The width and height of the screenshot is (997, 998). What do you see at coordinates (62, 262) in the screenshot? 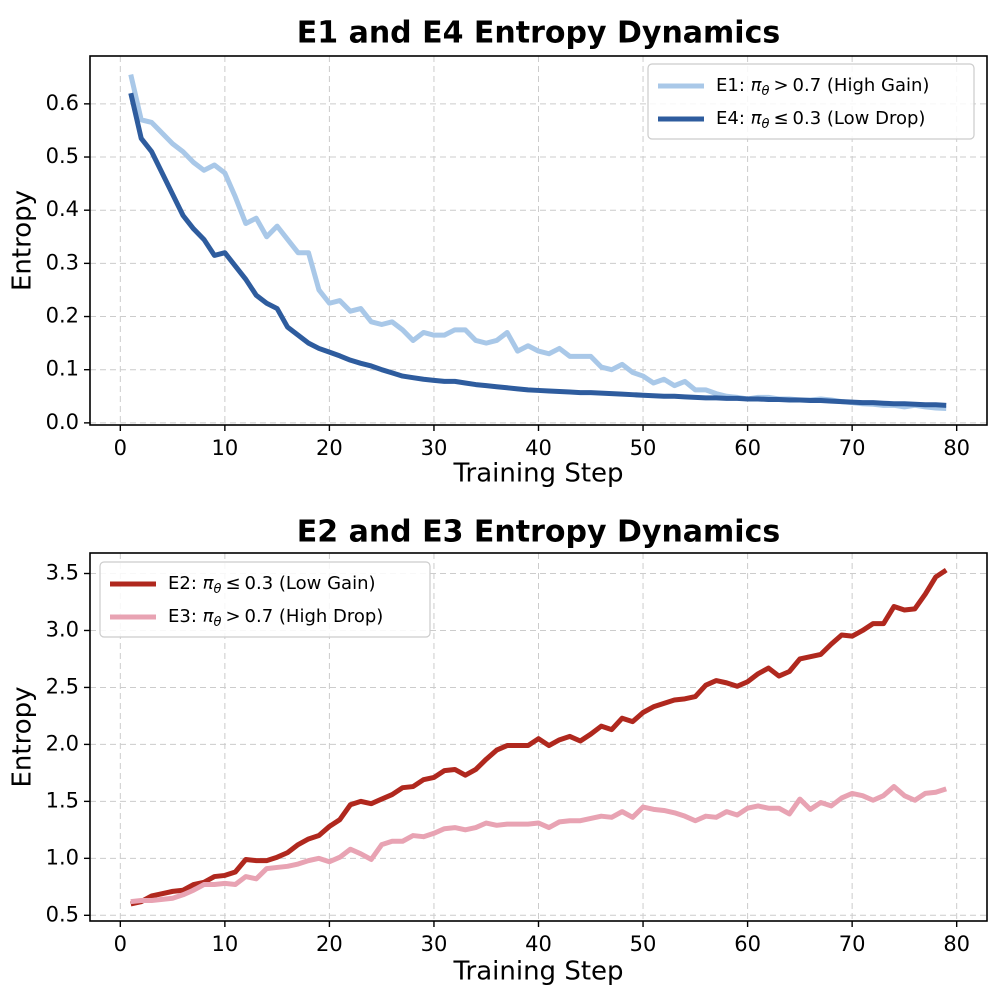
I see `y-tick-label: 0.3` at bounding box center [62, 262].